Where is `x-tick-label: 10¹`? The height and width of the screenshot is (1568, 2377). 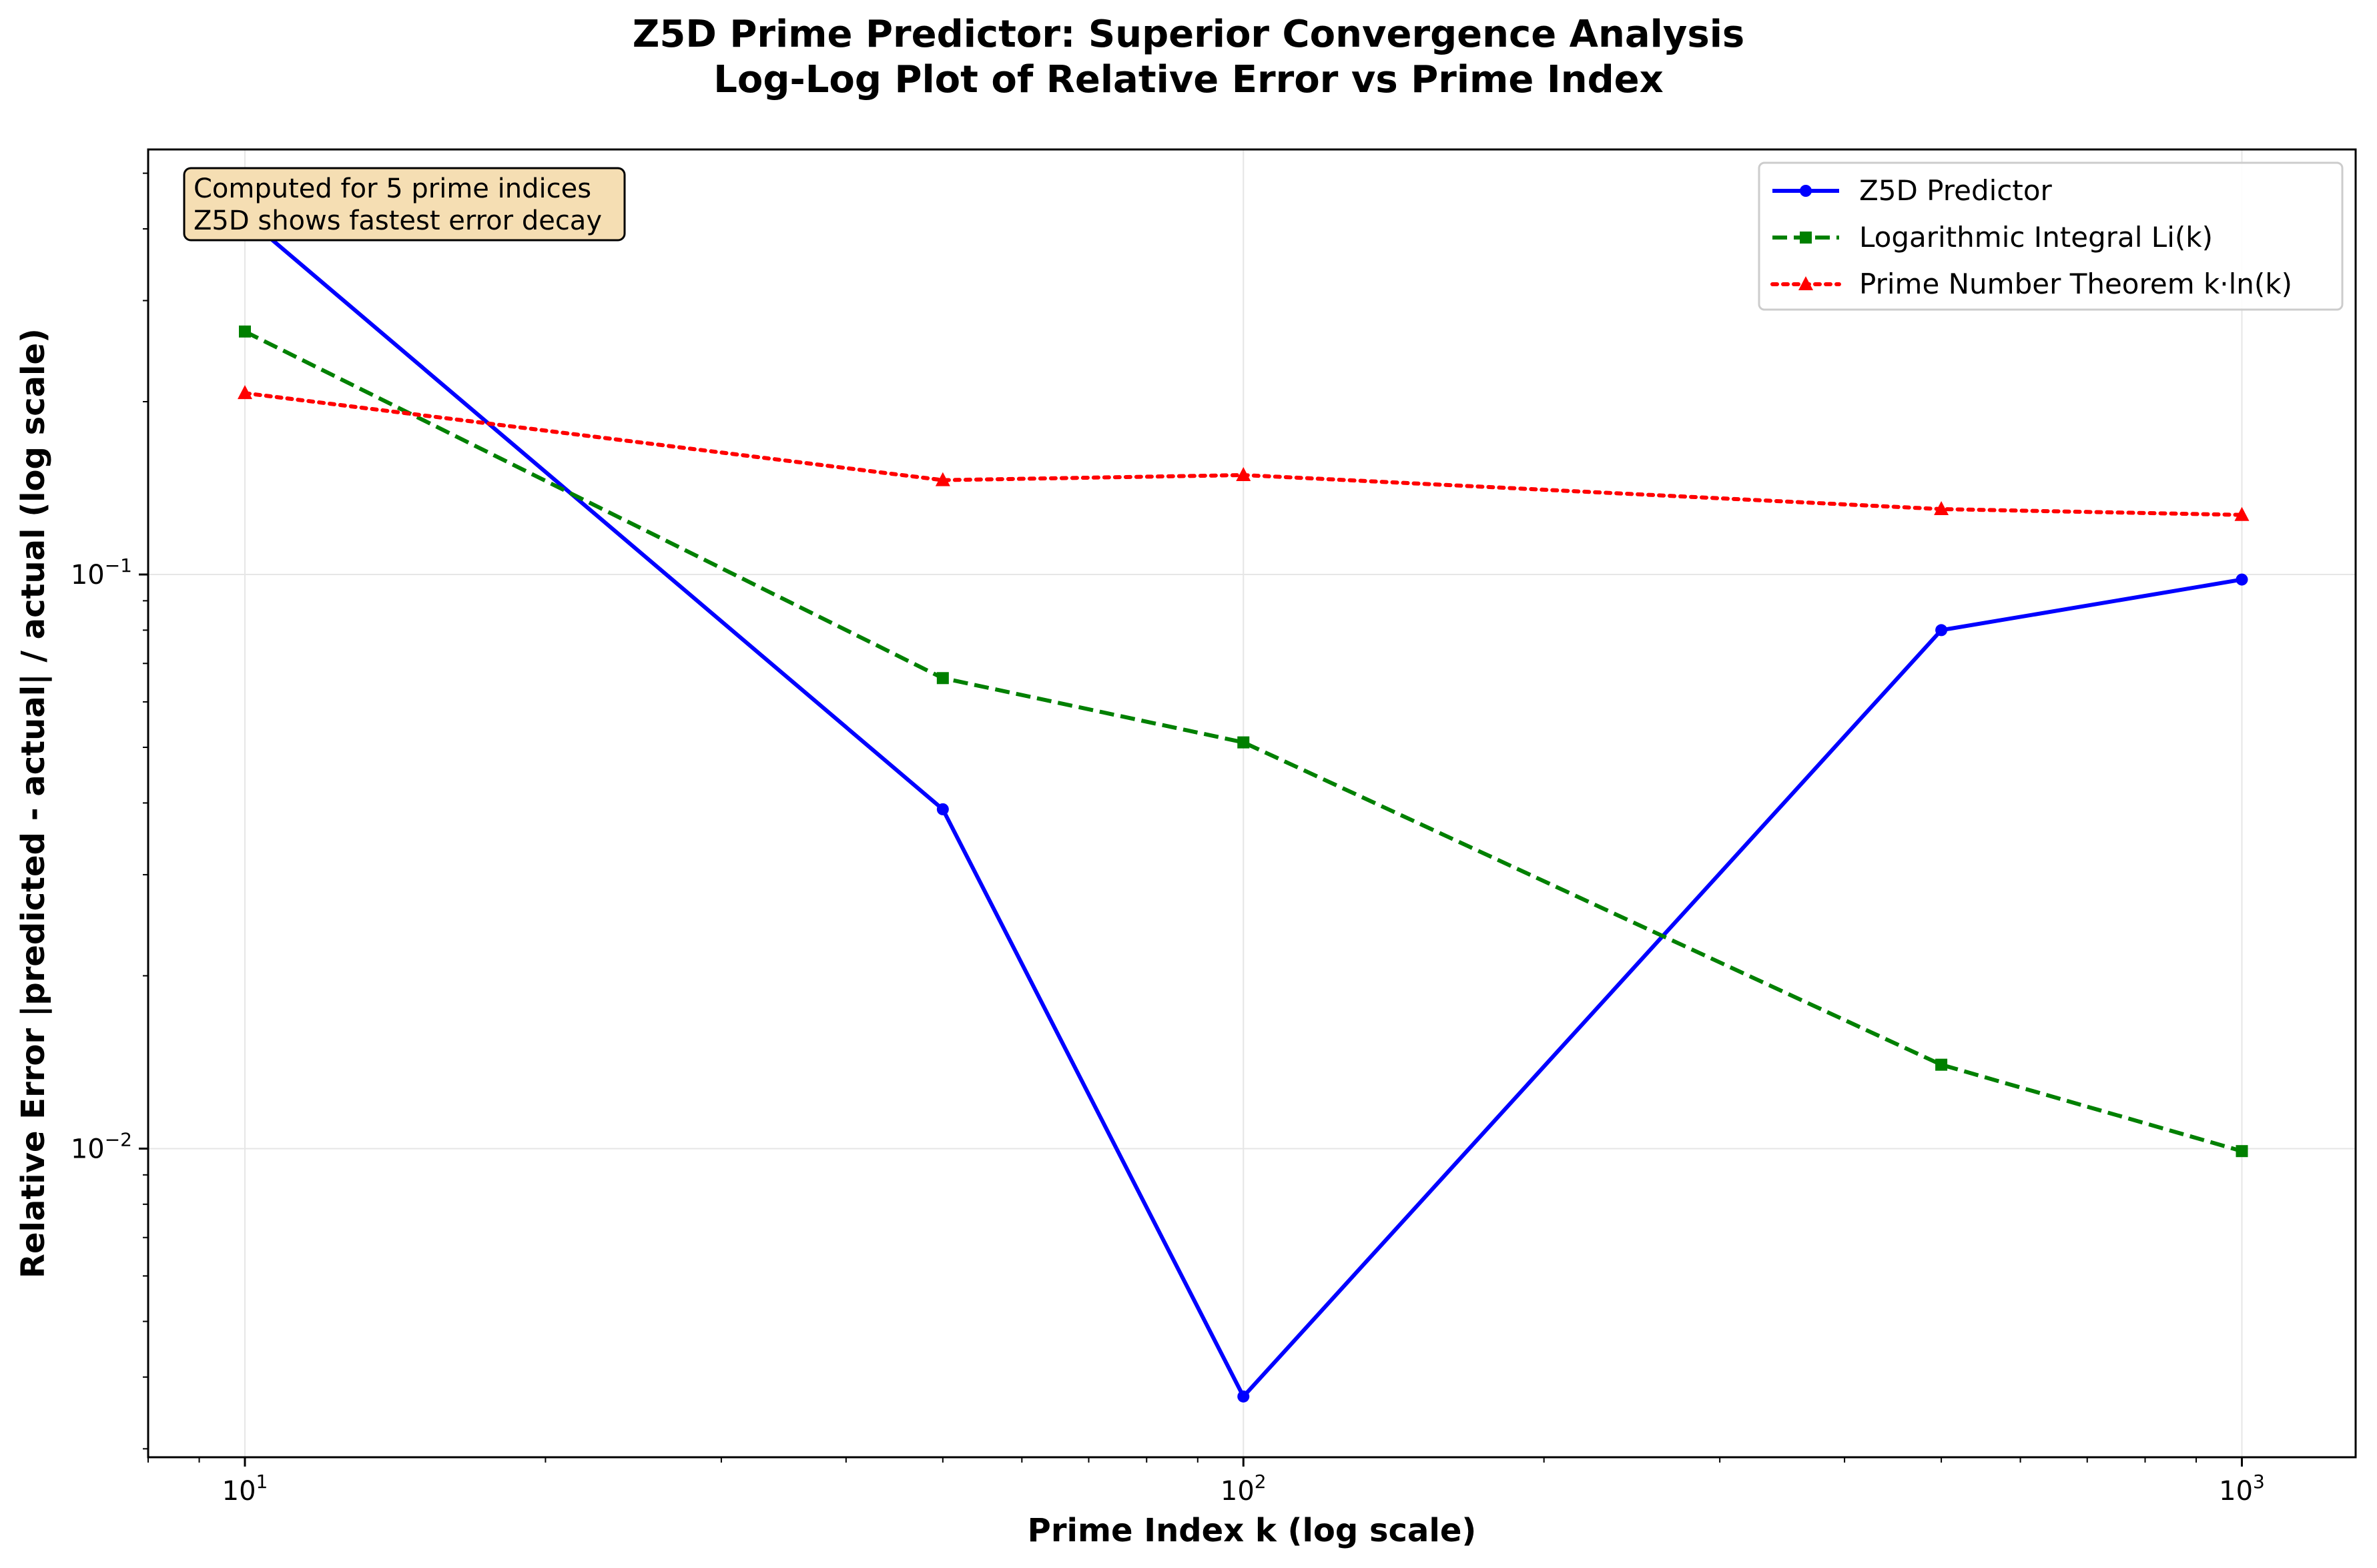
x-tick-label: 10¹ is located at coordinates (245, 1489).